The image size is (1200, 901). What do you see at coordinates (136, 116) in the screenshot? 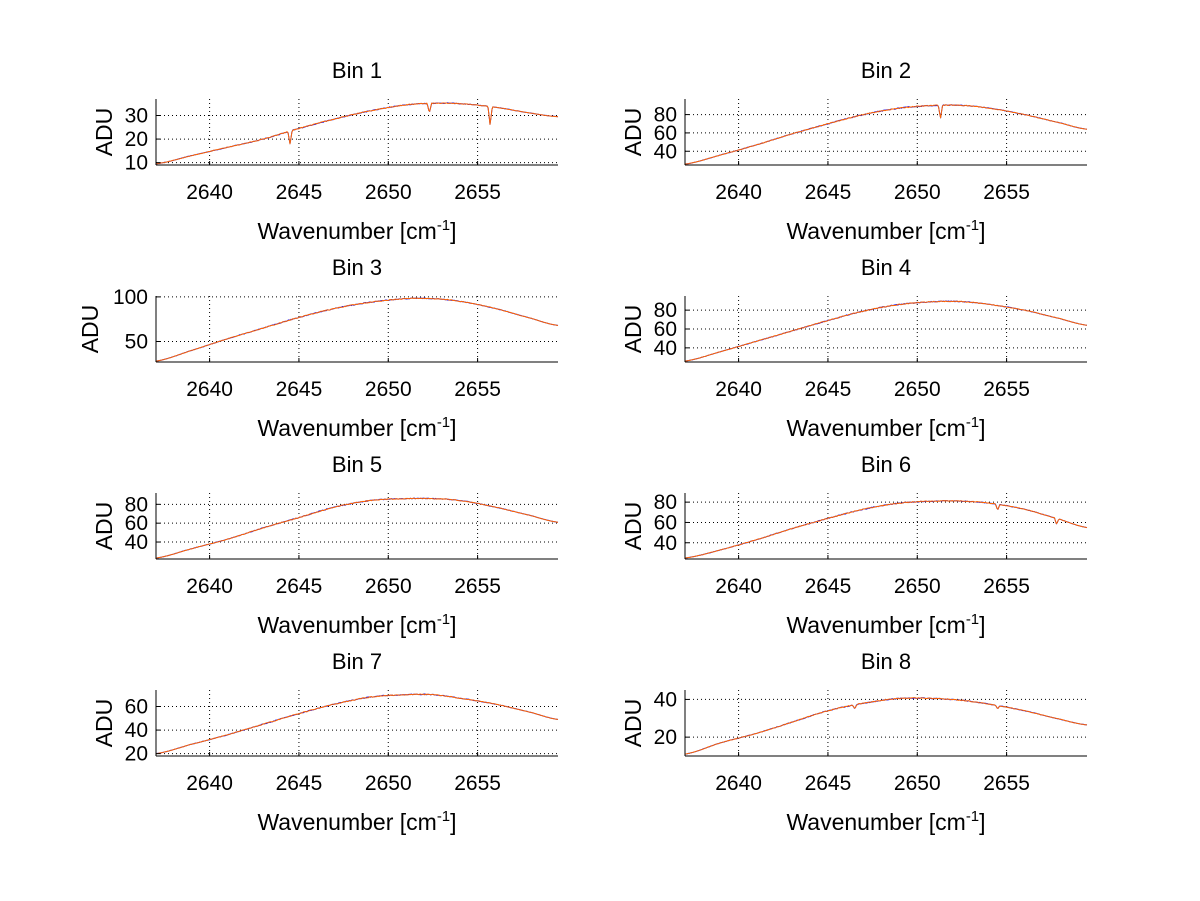
I see `y-tick-label: 30` at bounding box center [136, 116].